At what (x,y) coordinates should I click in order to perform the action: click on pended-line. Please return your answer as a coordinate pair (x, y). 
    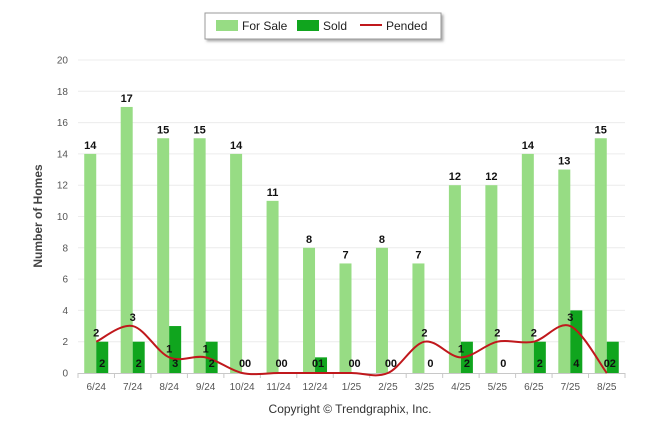
    Looking at the image, I should click on (351, 350).